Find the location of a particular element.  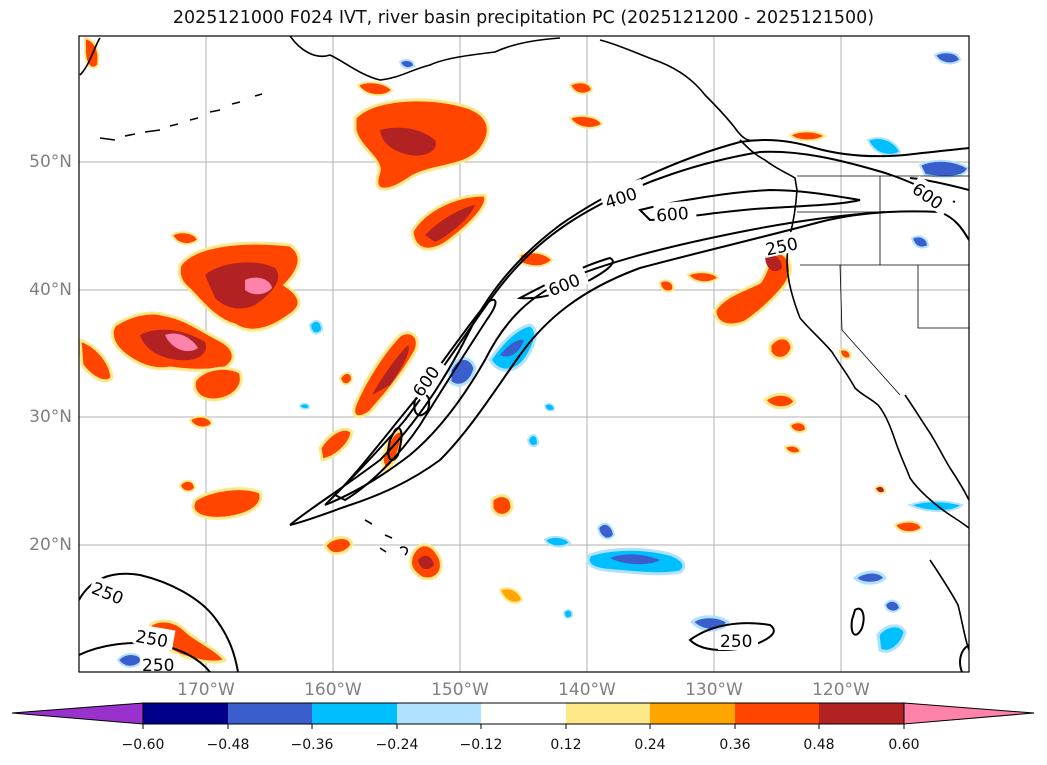

aleutian-islands is located at coordinates (181, 117).